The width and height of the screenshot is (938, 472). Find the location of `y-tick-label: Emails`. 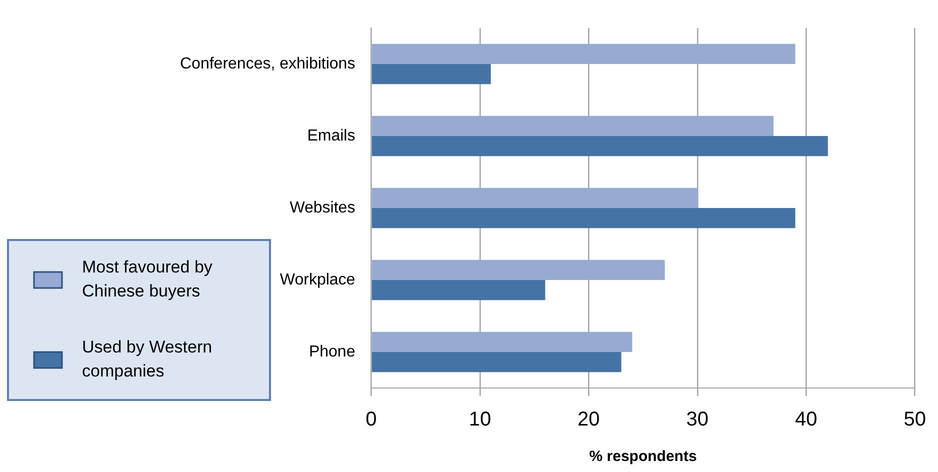

y-tick-label: Emails is located at coordinates (331, 135).